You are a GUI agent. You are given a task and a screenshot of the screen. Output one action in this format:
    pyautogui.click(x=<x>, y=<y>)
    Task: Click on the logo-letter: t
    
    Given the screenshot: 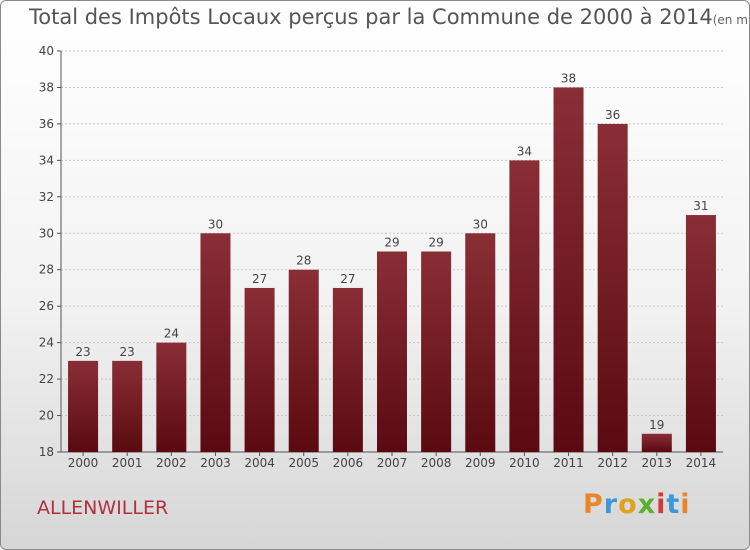 What is the action you would take?
    pyautogui.click(x=673, y=504)
    